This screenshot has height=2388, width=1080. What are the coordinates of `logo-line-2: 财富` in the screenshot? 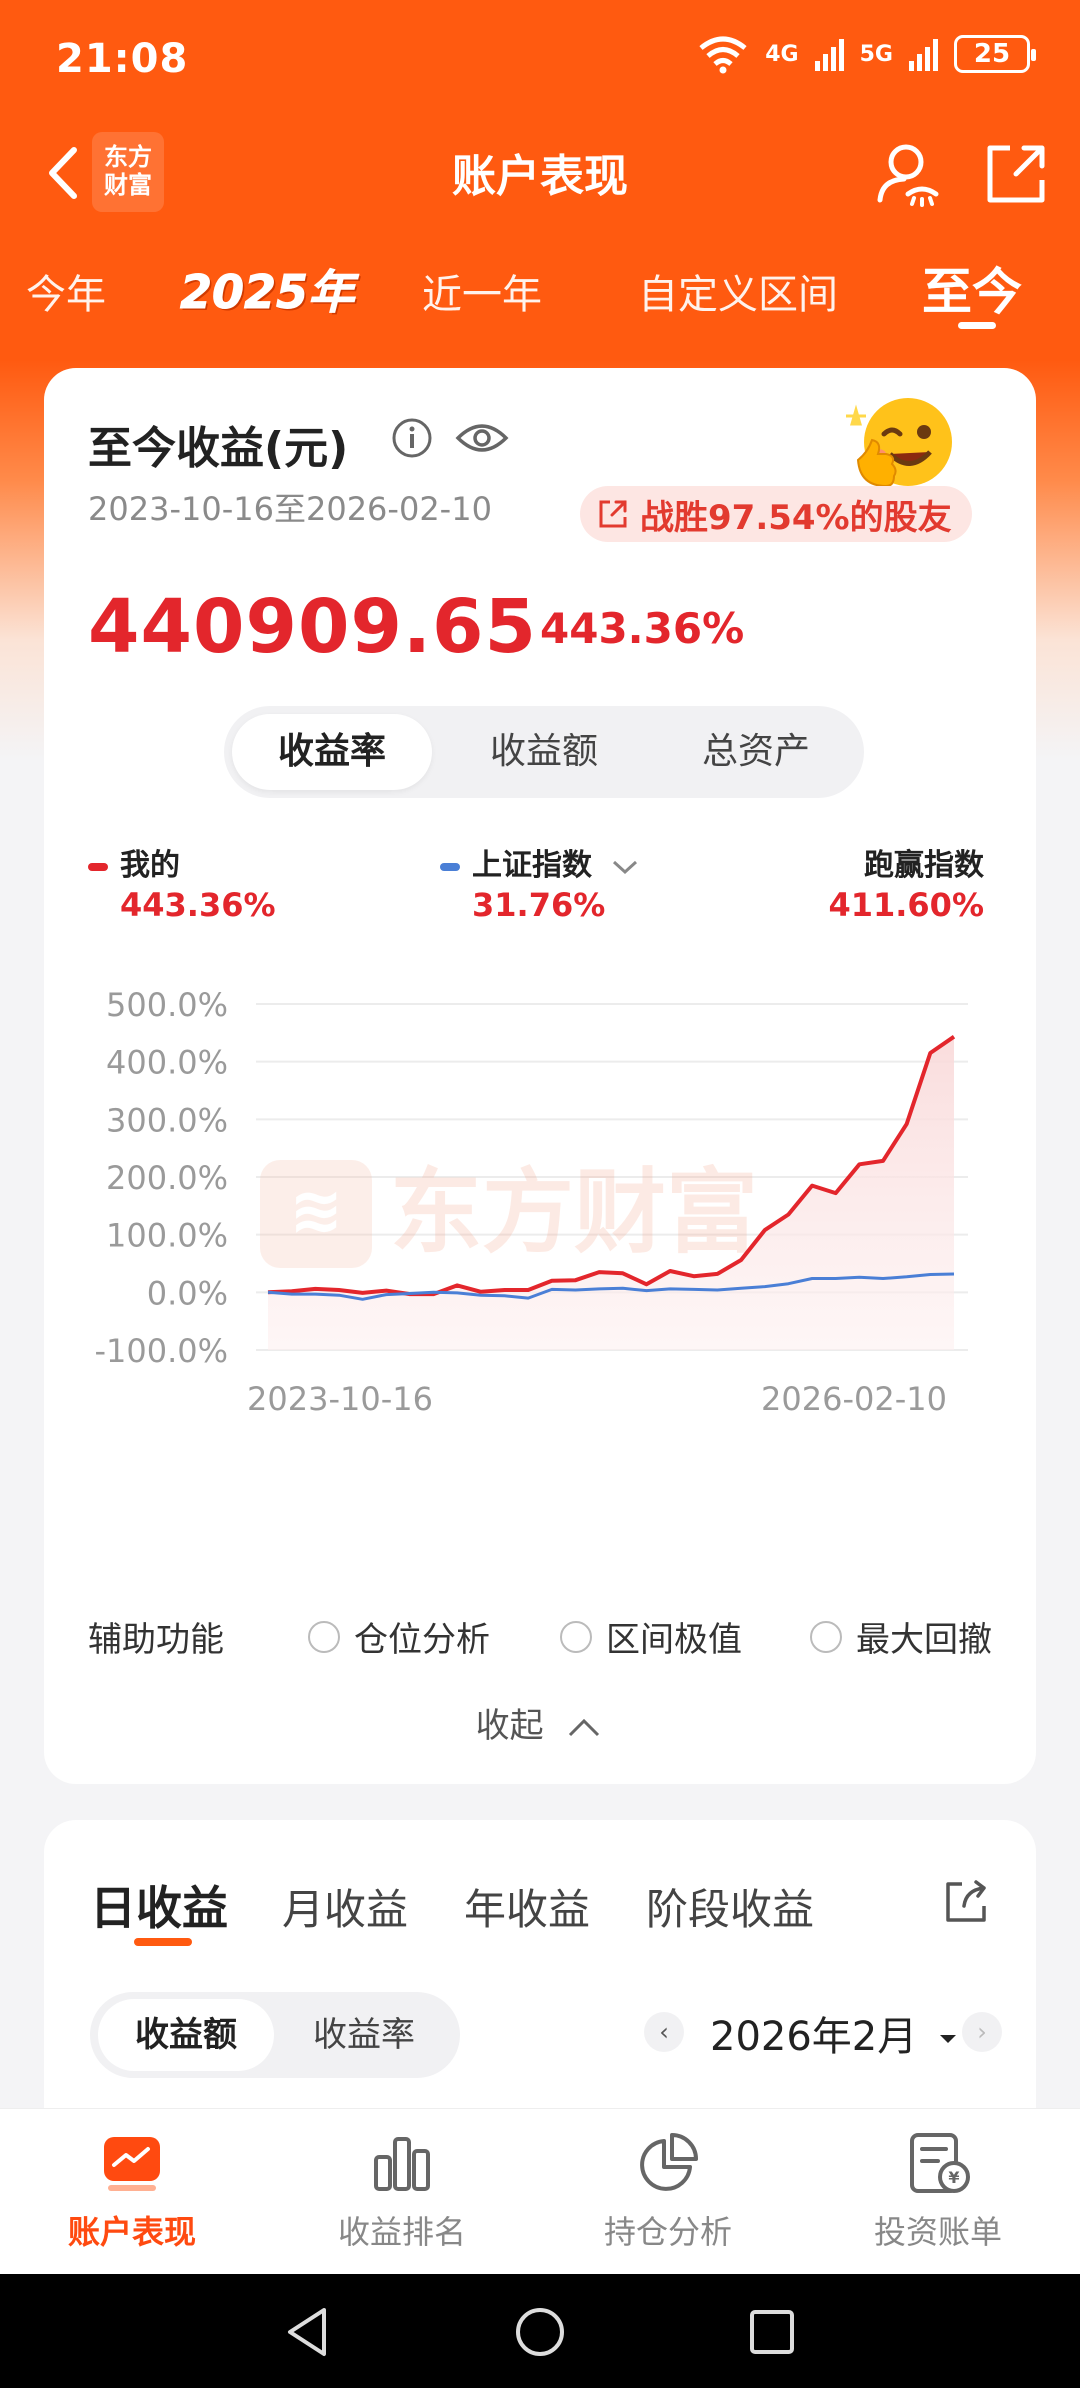 It's located at (128, 185).